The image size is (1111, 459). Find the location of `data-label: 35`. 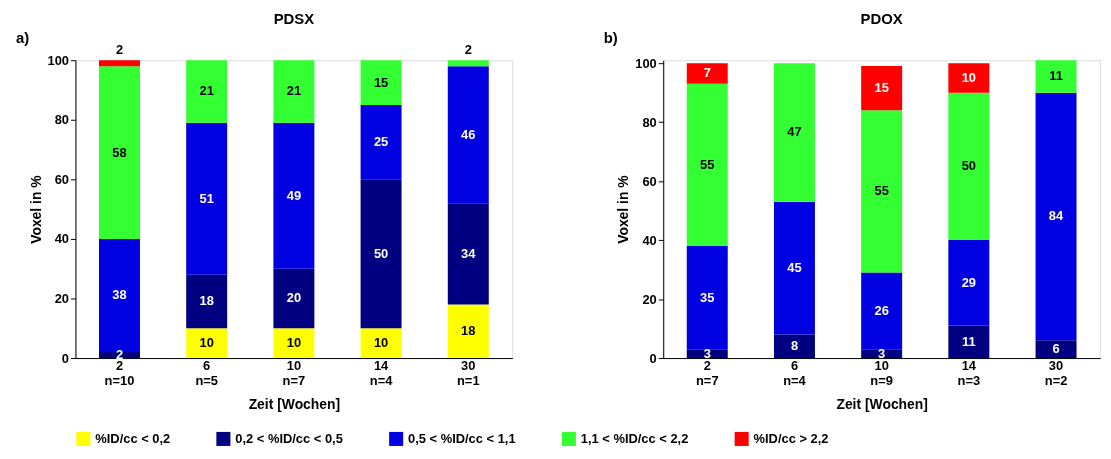

data-label: 35 is located at coordinates (707, 297).